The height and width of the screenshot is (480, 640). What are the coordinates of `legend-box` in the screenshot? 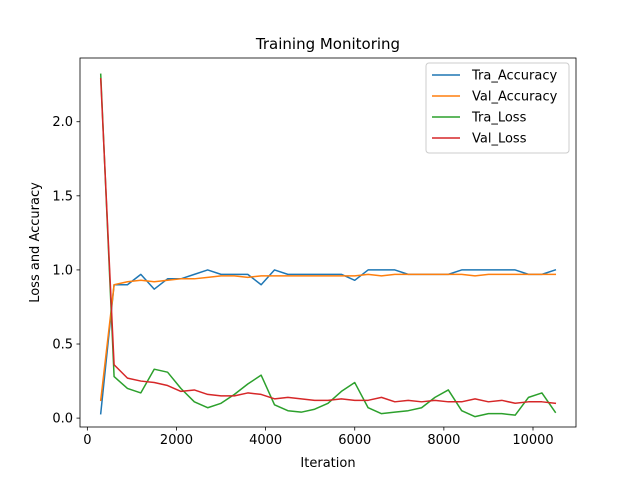 It's located at (497, 108).